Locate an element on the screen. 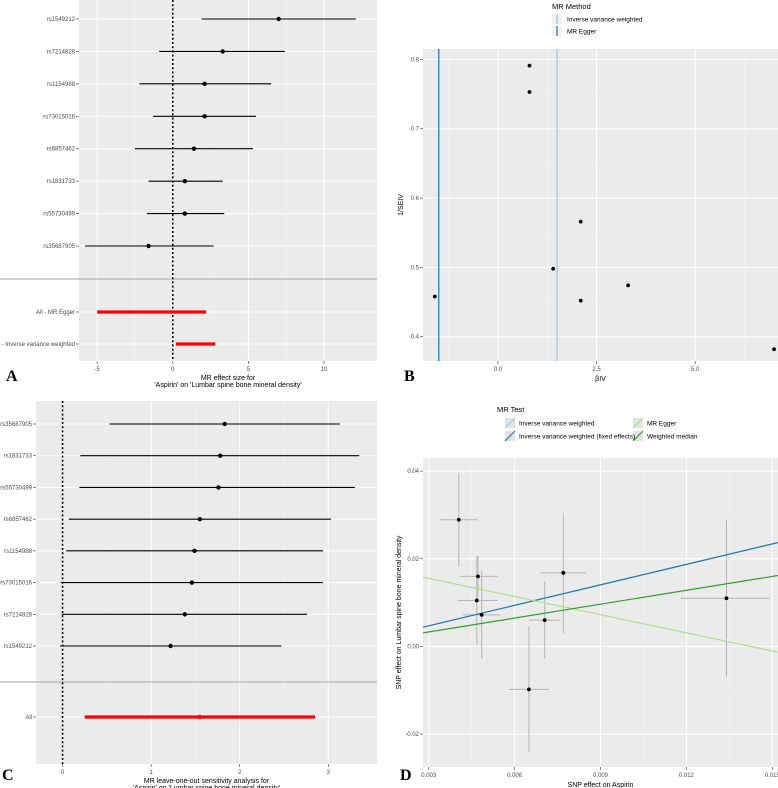  panel-label: A is located at coordinates (12, 376).